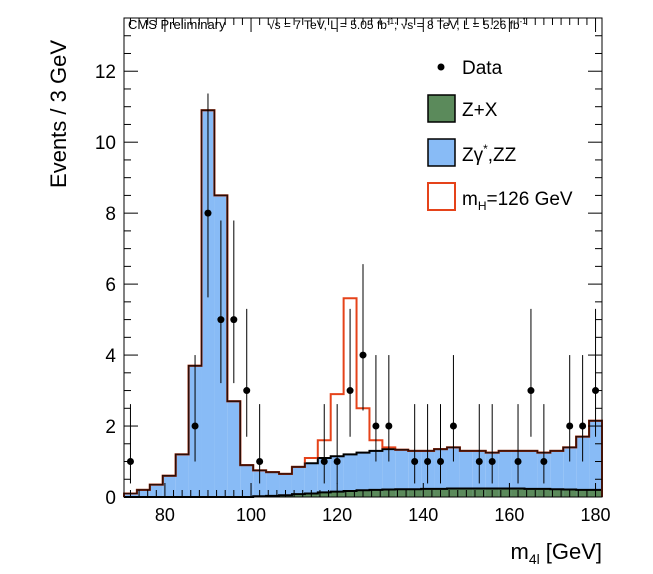 Image resolution: width=653 pixels, height=574 pixels. Describe the element at coordinates (423, 515) in the screenshot. I see `x-tick-label: 140` at that location.